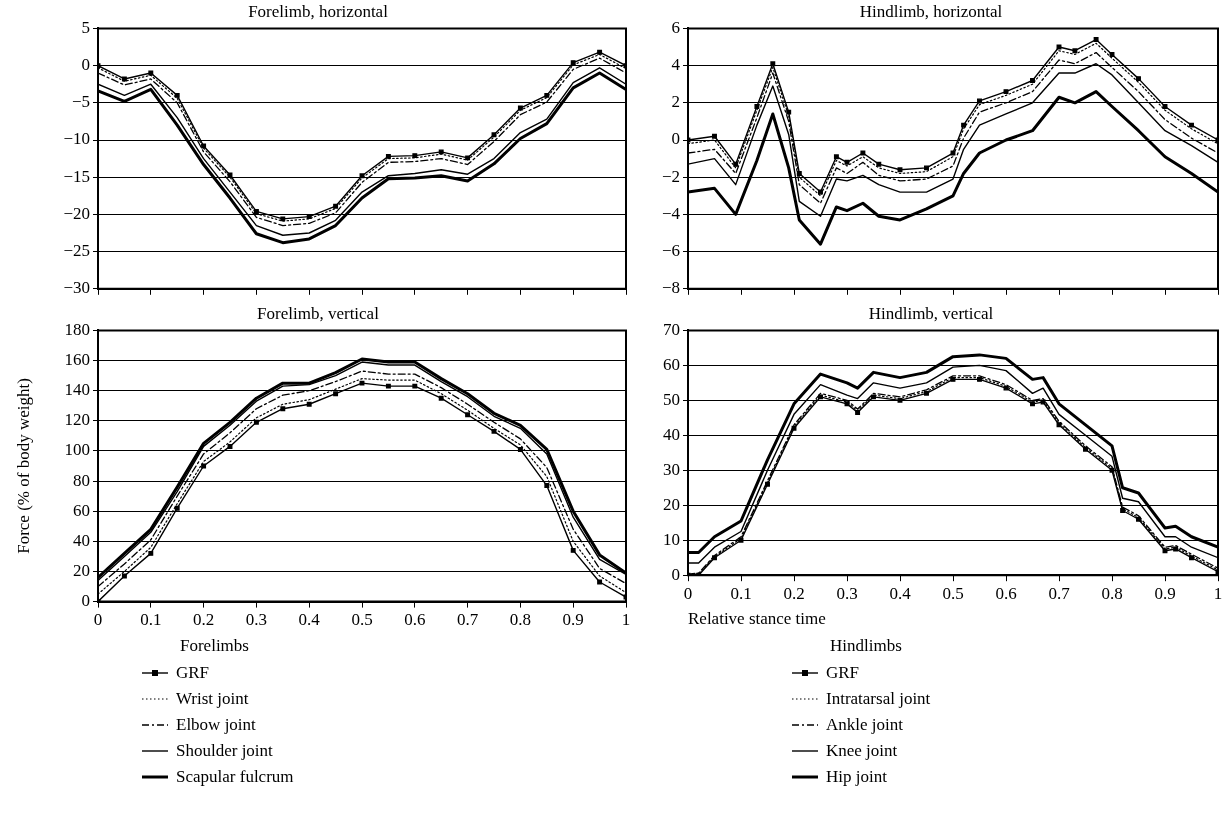  What do you see at coordinates (670, 251) in the screenshot?
I see `y-tick-label: −6` at bounding box center [670, 251].